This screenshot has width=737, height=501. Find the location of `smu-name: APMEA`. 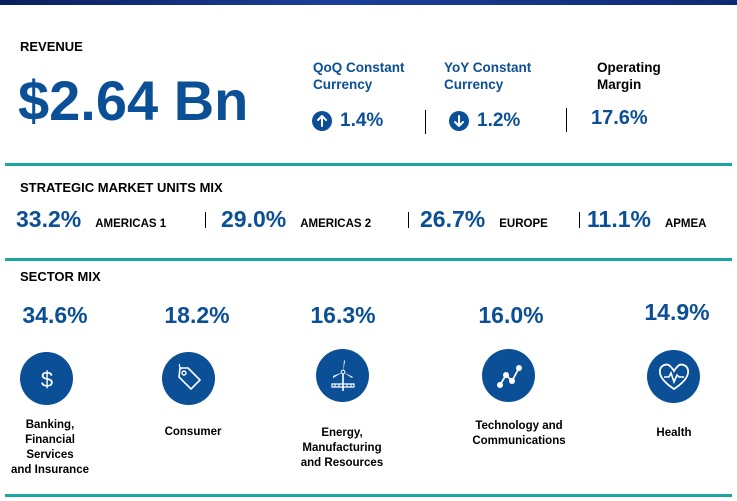

smu-name: APMEA is located at coordinates (685, 224).